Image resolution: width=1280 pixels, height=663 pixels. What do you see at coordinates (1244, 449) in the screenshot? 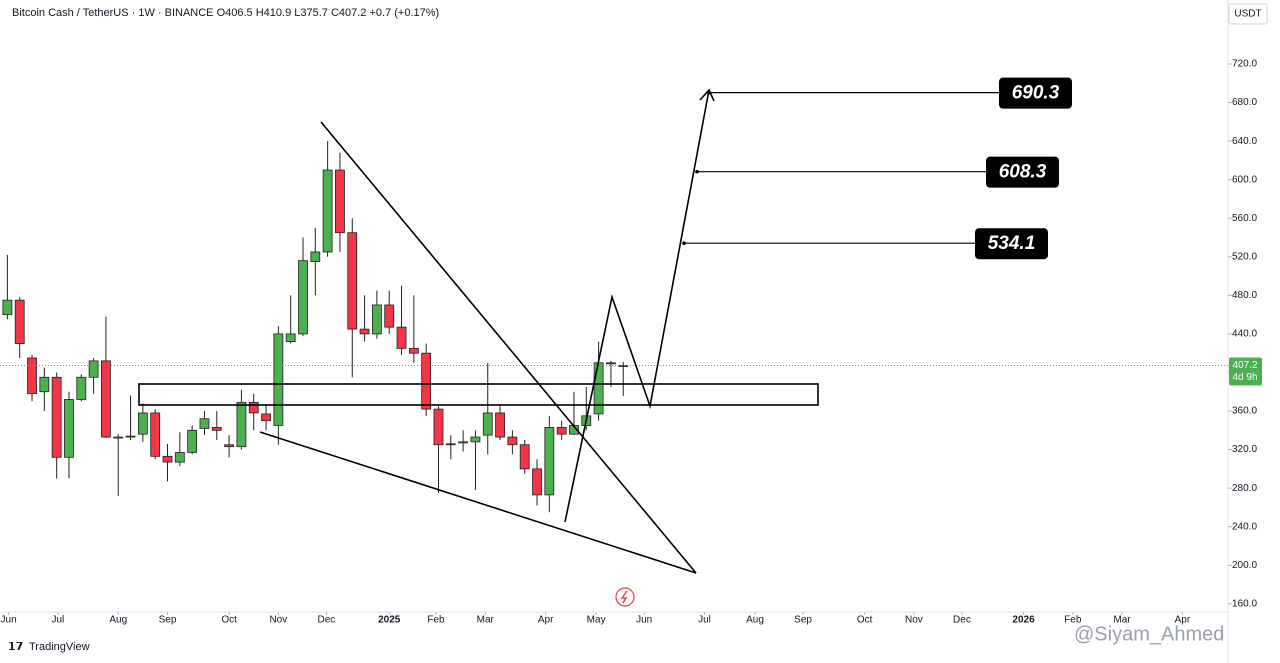
I see `y-tick-label: 320.0` at bounding box center [1244, 449].